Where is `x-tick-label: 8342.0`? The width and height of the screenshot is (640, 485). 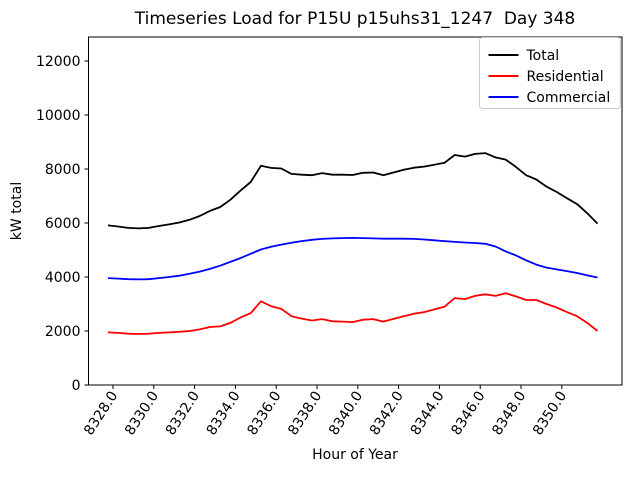
x-tick-label: 8342.0 is located at coordinates (387, 413).